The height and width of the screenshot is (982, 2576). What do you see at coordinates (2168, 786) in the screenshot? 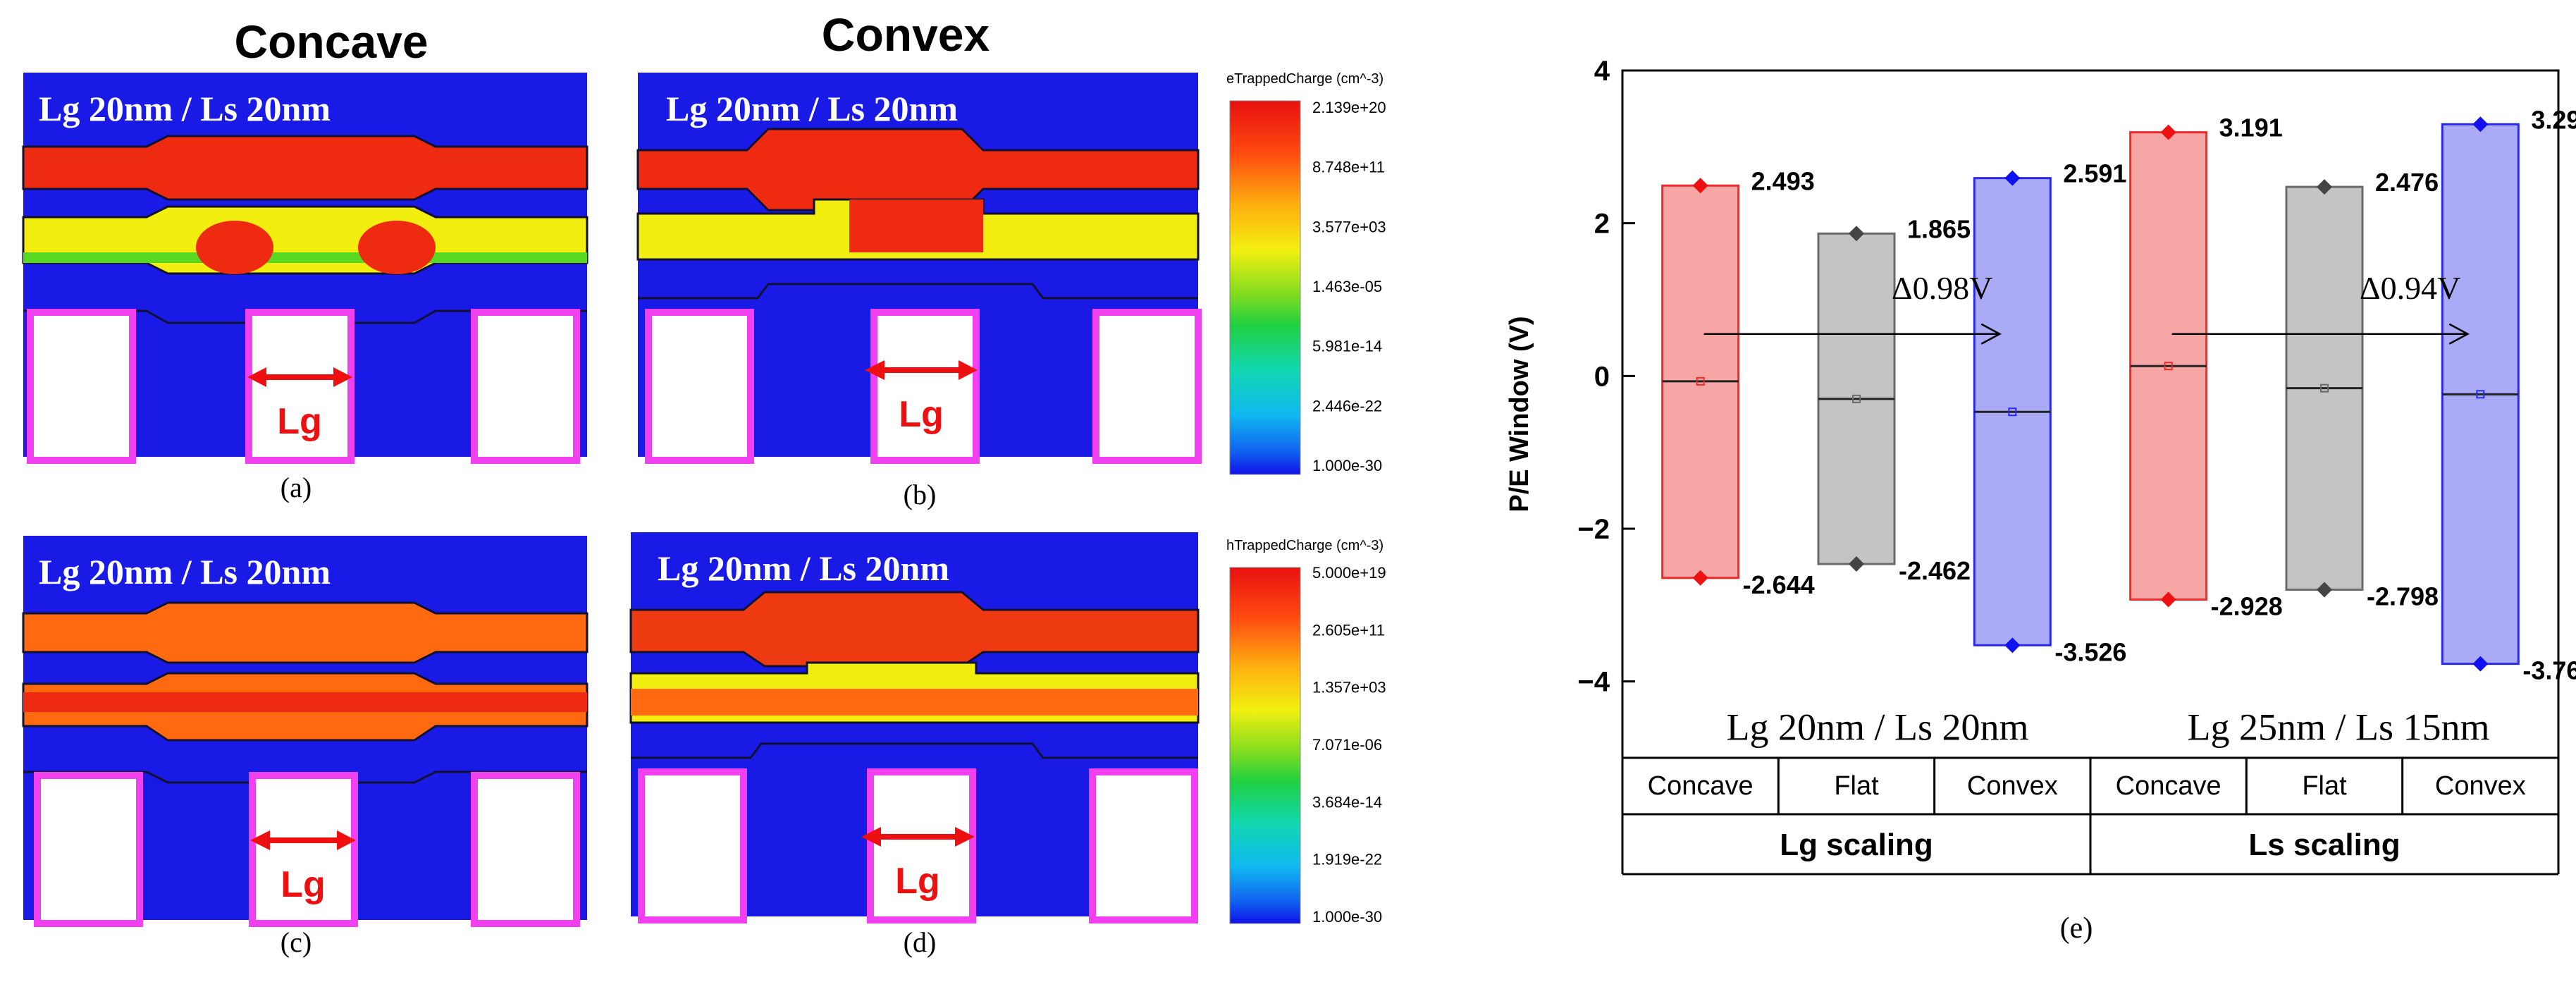
I see `category-label: Concave` at bounding box center [2168, 786].